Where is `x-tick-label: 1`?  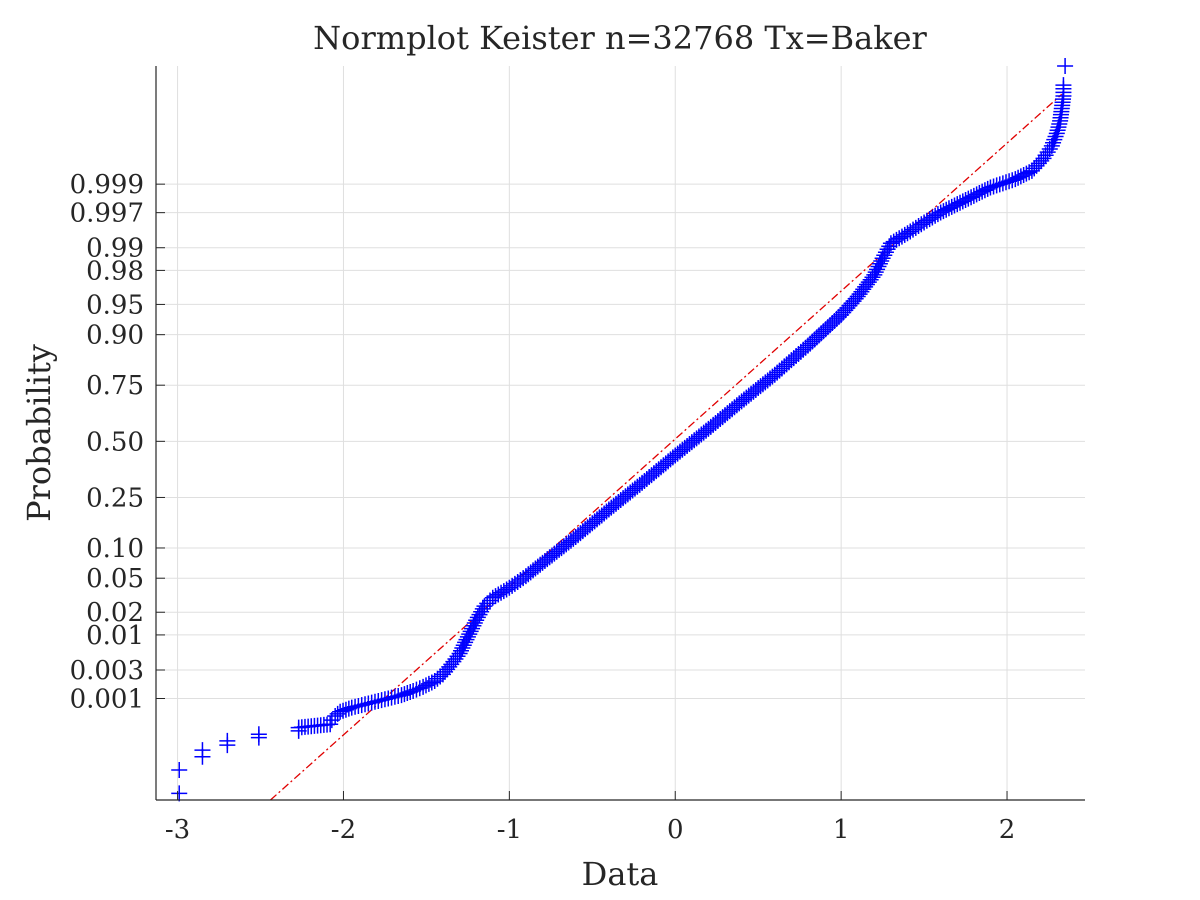
x-tick-label: 1 is located at coordinates (841, 830).